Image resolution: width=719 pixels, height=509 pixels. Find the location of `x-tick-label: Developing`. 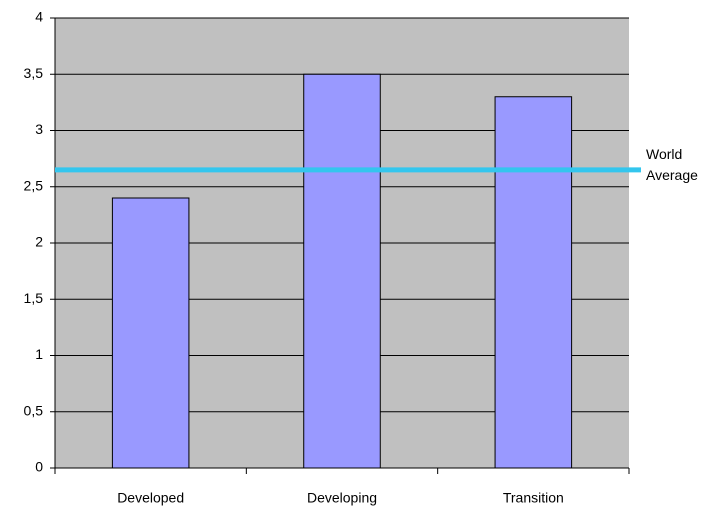

x-tick-label: Developing is located at coordinates (342, 498).